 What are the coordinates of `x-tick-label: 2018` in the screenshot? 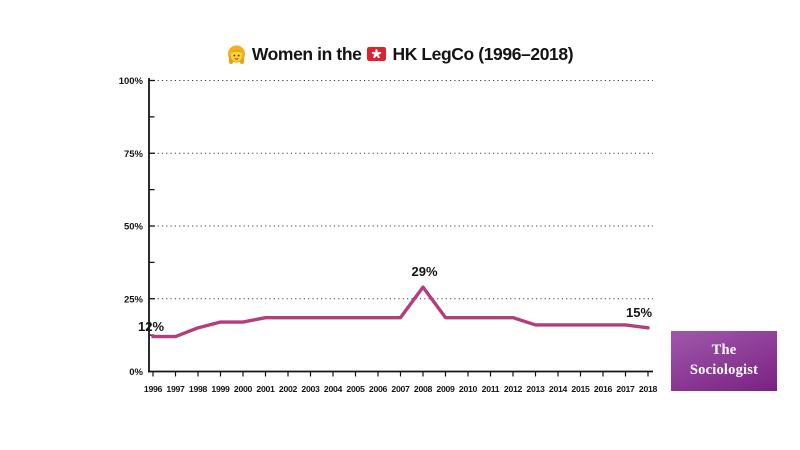 It's located at (648, 389).